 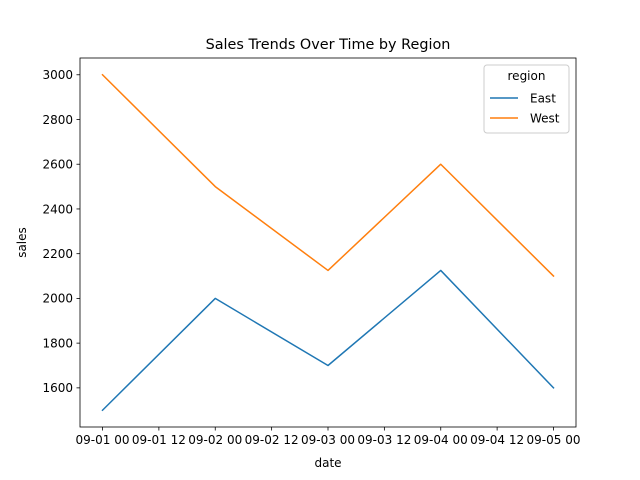 I want to click on y-tick-label: 2000, so click(x=57, y=299).